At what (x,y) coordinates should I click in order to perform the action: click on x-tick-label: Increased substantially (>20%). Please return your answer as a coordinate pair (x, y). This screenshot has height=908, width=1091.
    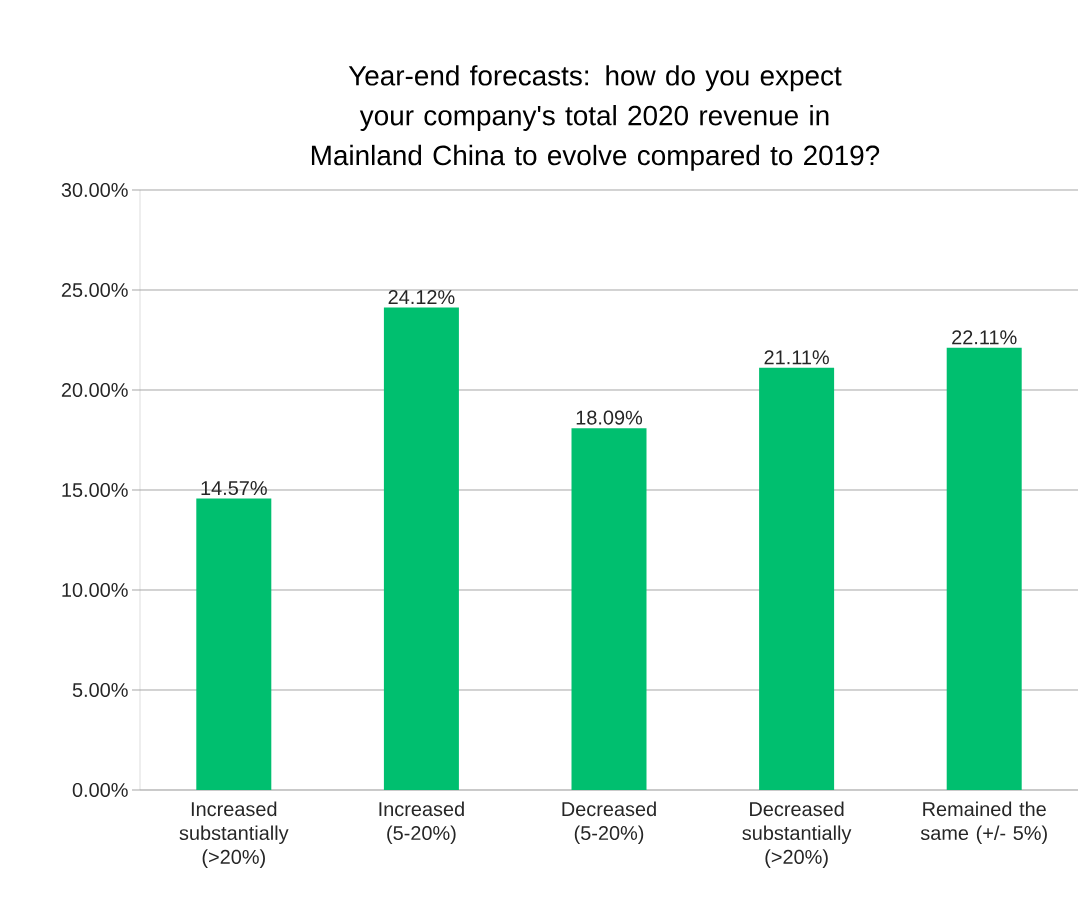
    Looking at the image, I should click on (234, 834).